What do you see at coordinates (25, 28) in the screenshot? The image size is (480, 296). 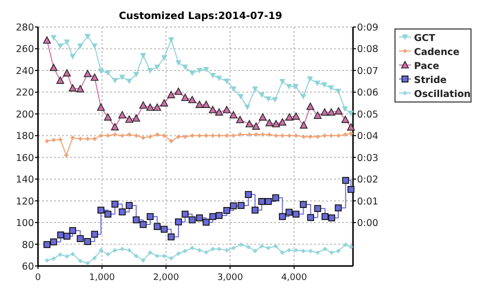 I see `y-tick-label: 280` at bounding box center [25, 28].